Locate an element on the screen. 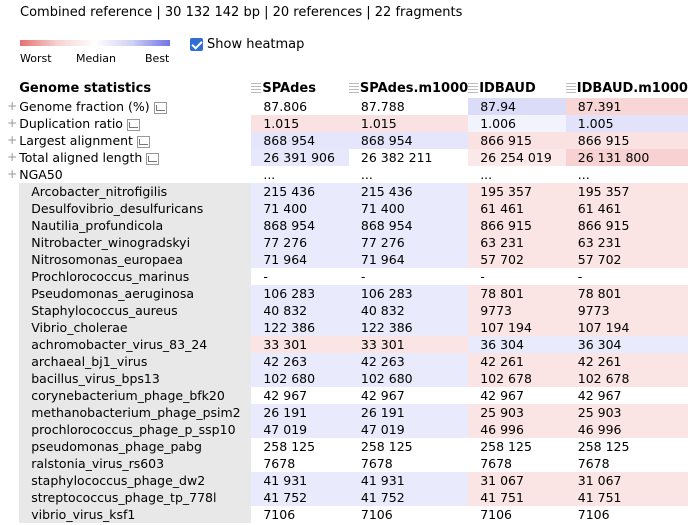 The height and width of the screenshot is (525, 688). value-cell: 26 382 211 is located at coordinates (408, 157).